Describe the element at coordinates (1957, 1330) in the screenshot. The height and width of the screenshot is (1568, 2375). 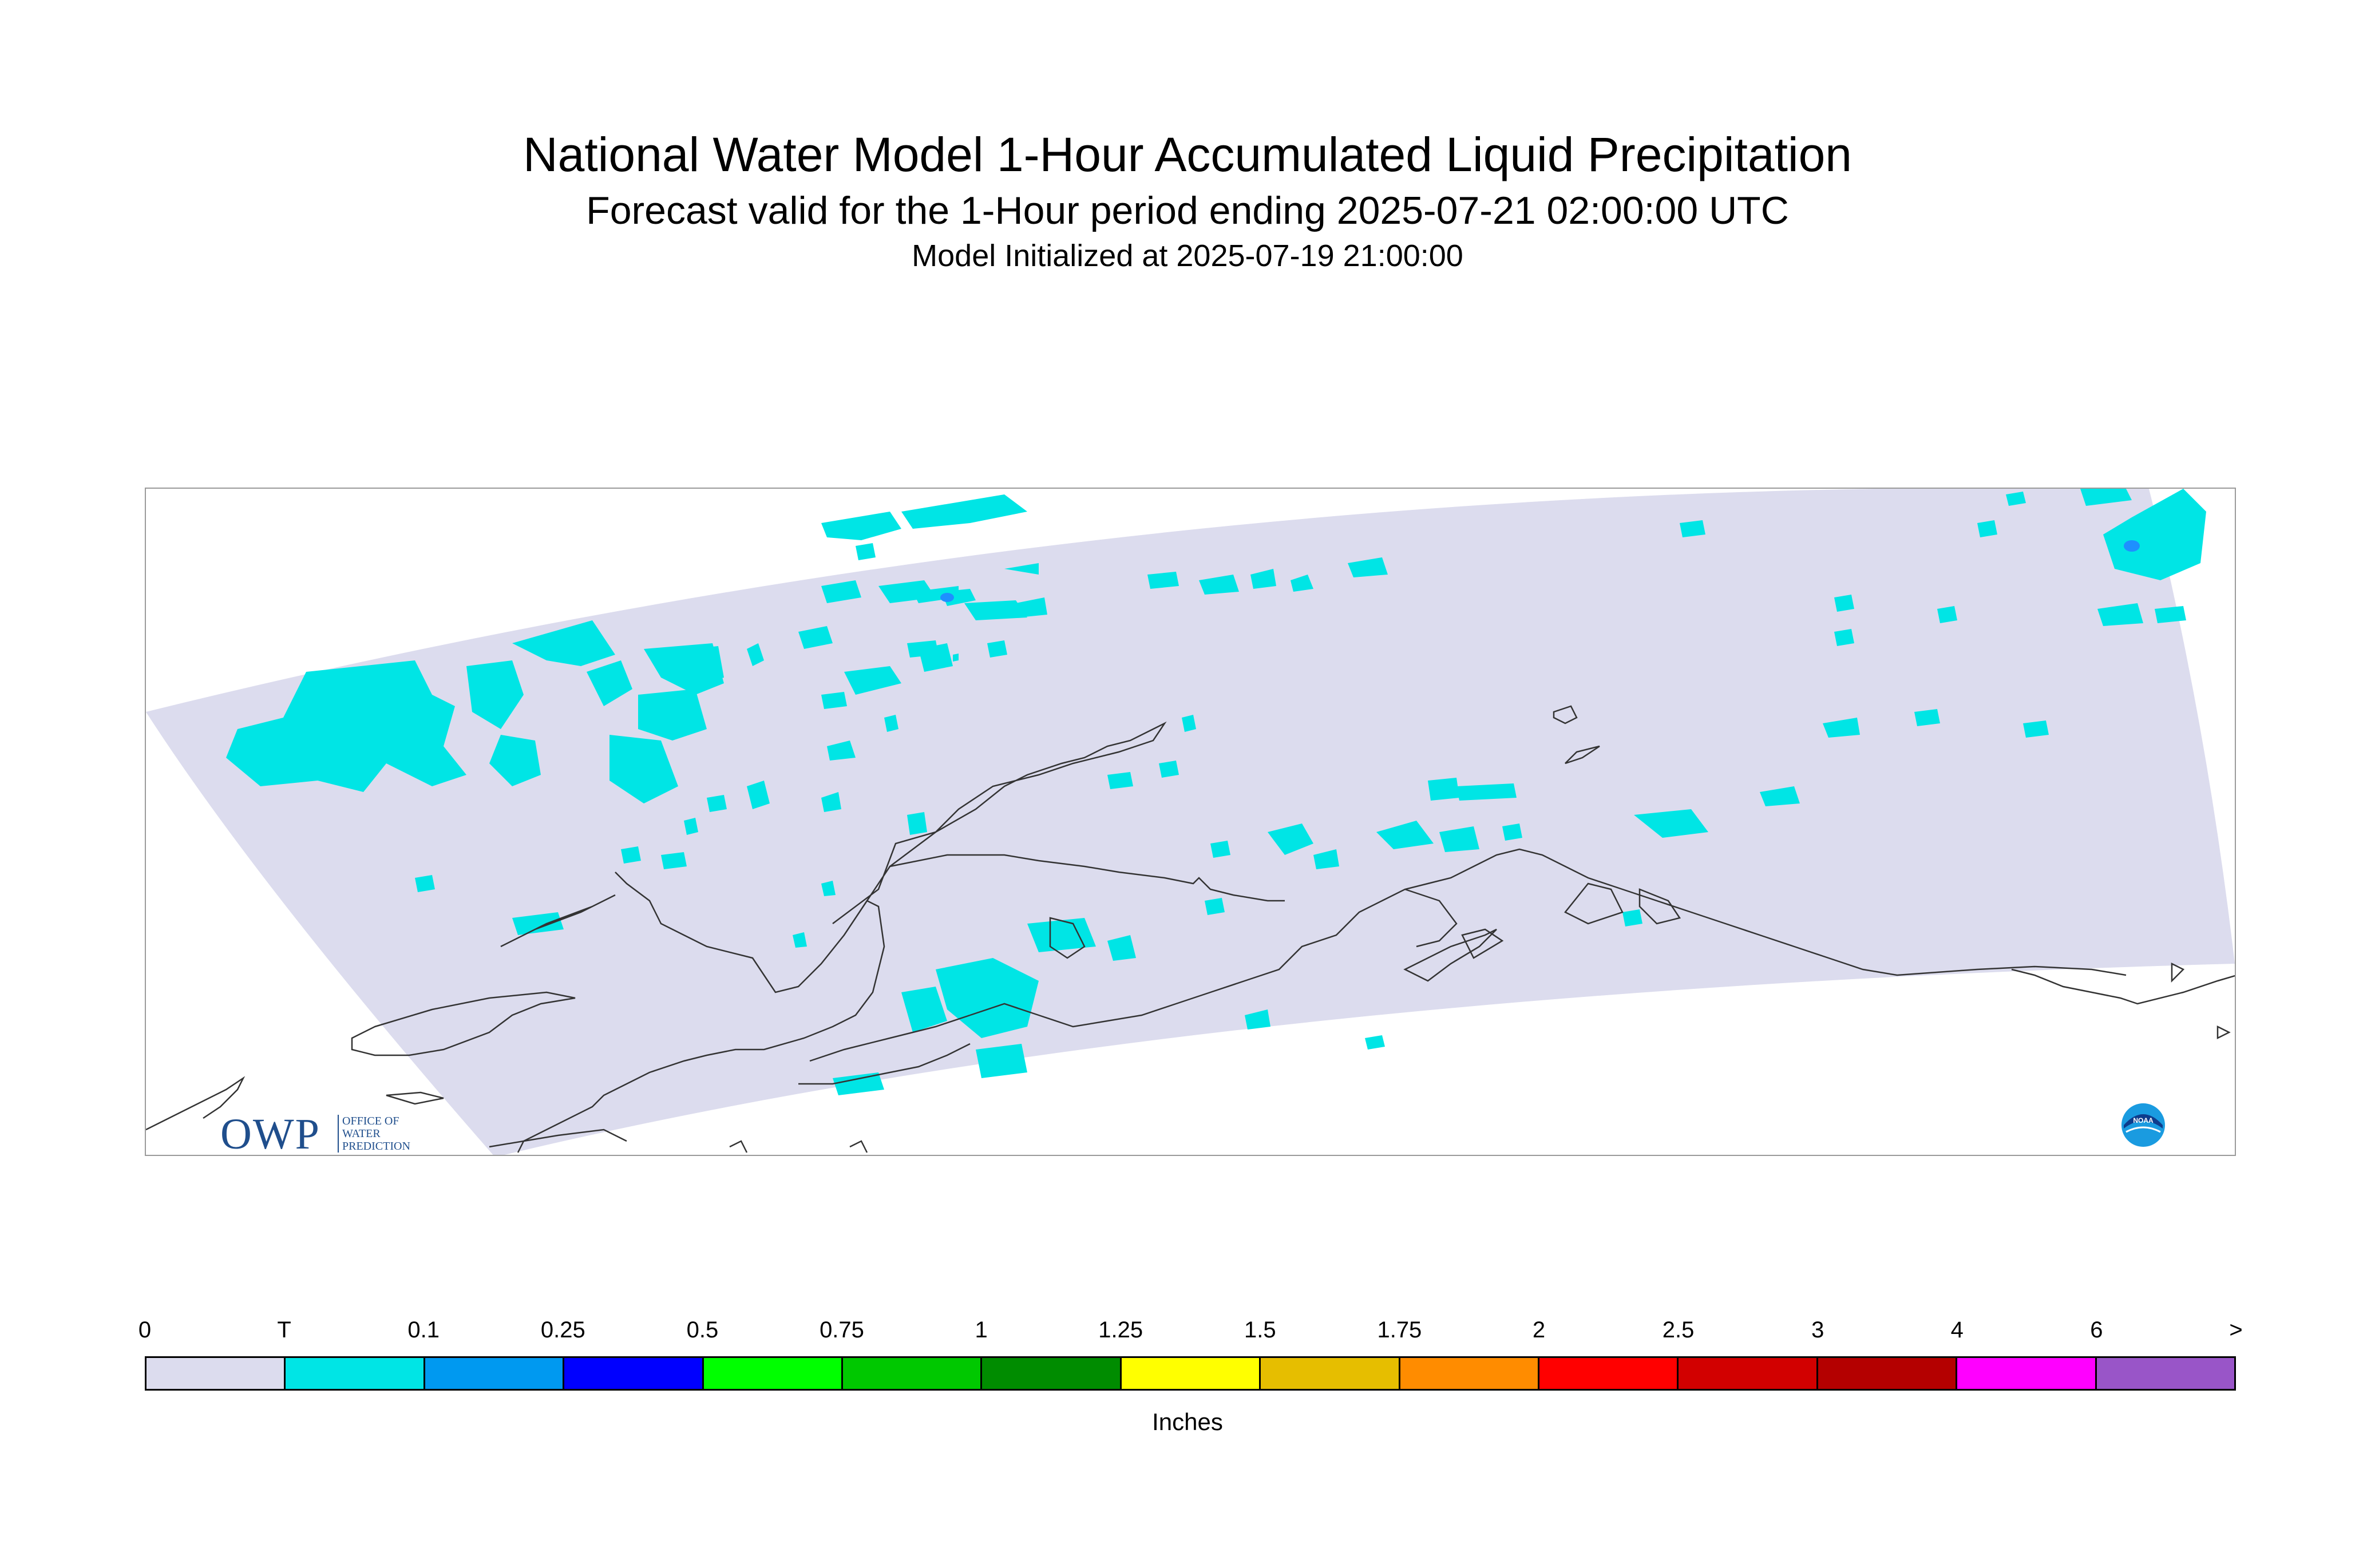
I see `colorbar-tick-label: 4` at that location.